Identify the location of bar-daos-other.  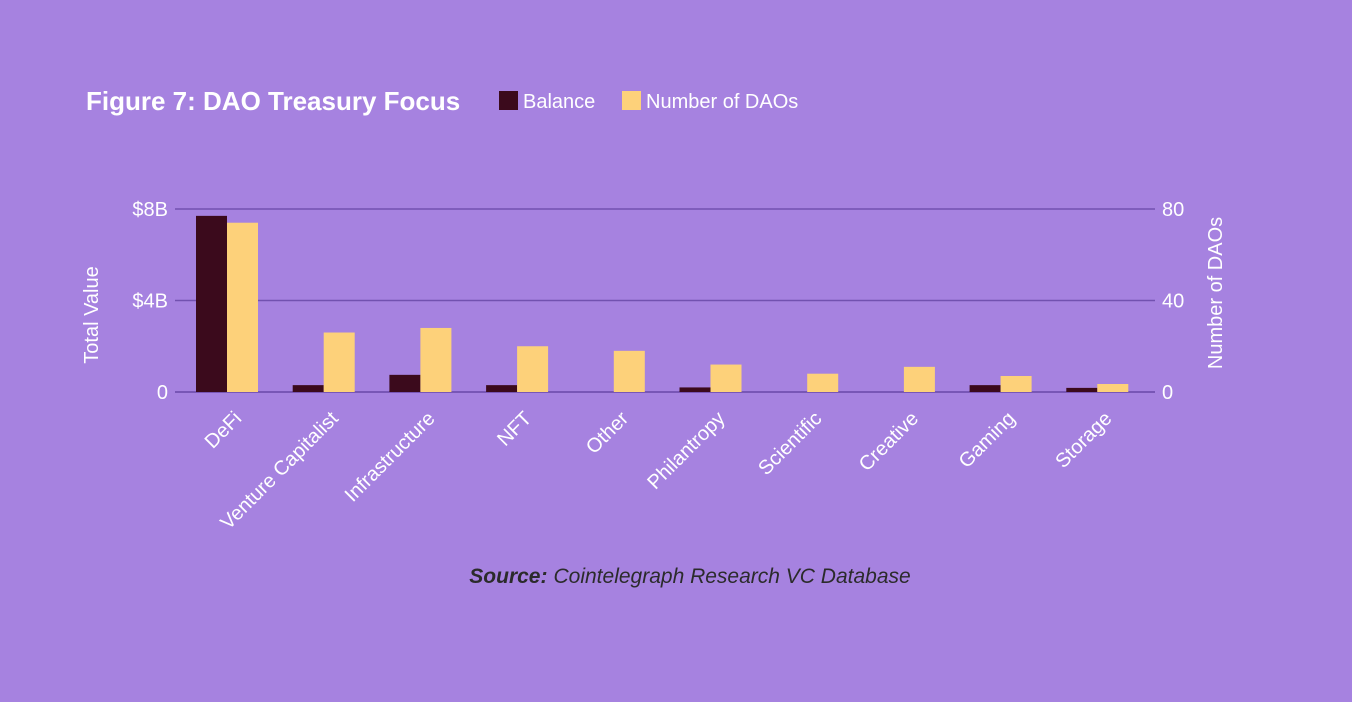
(629, 371).